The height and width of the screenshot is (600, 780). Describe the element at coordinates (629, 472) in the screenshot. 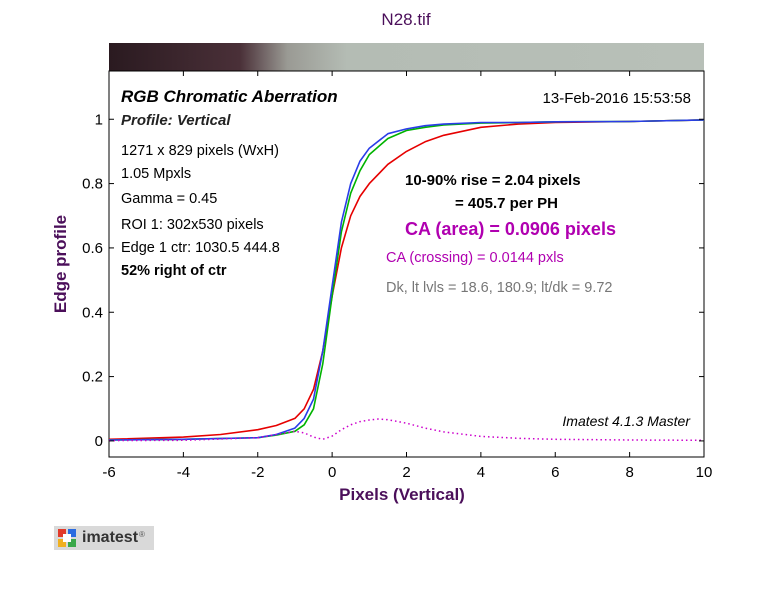

I see `x-tick-label: 8` at that location.